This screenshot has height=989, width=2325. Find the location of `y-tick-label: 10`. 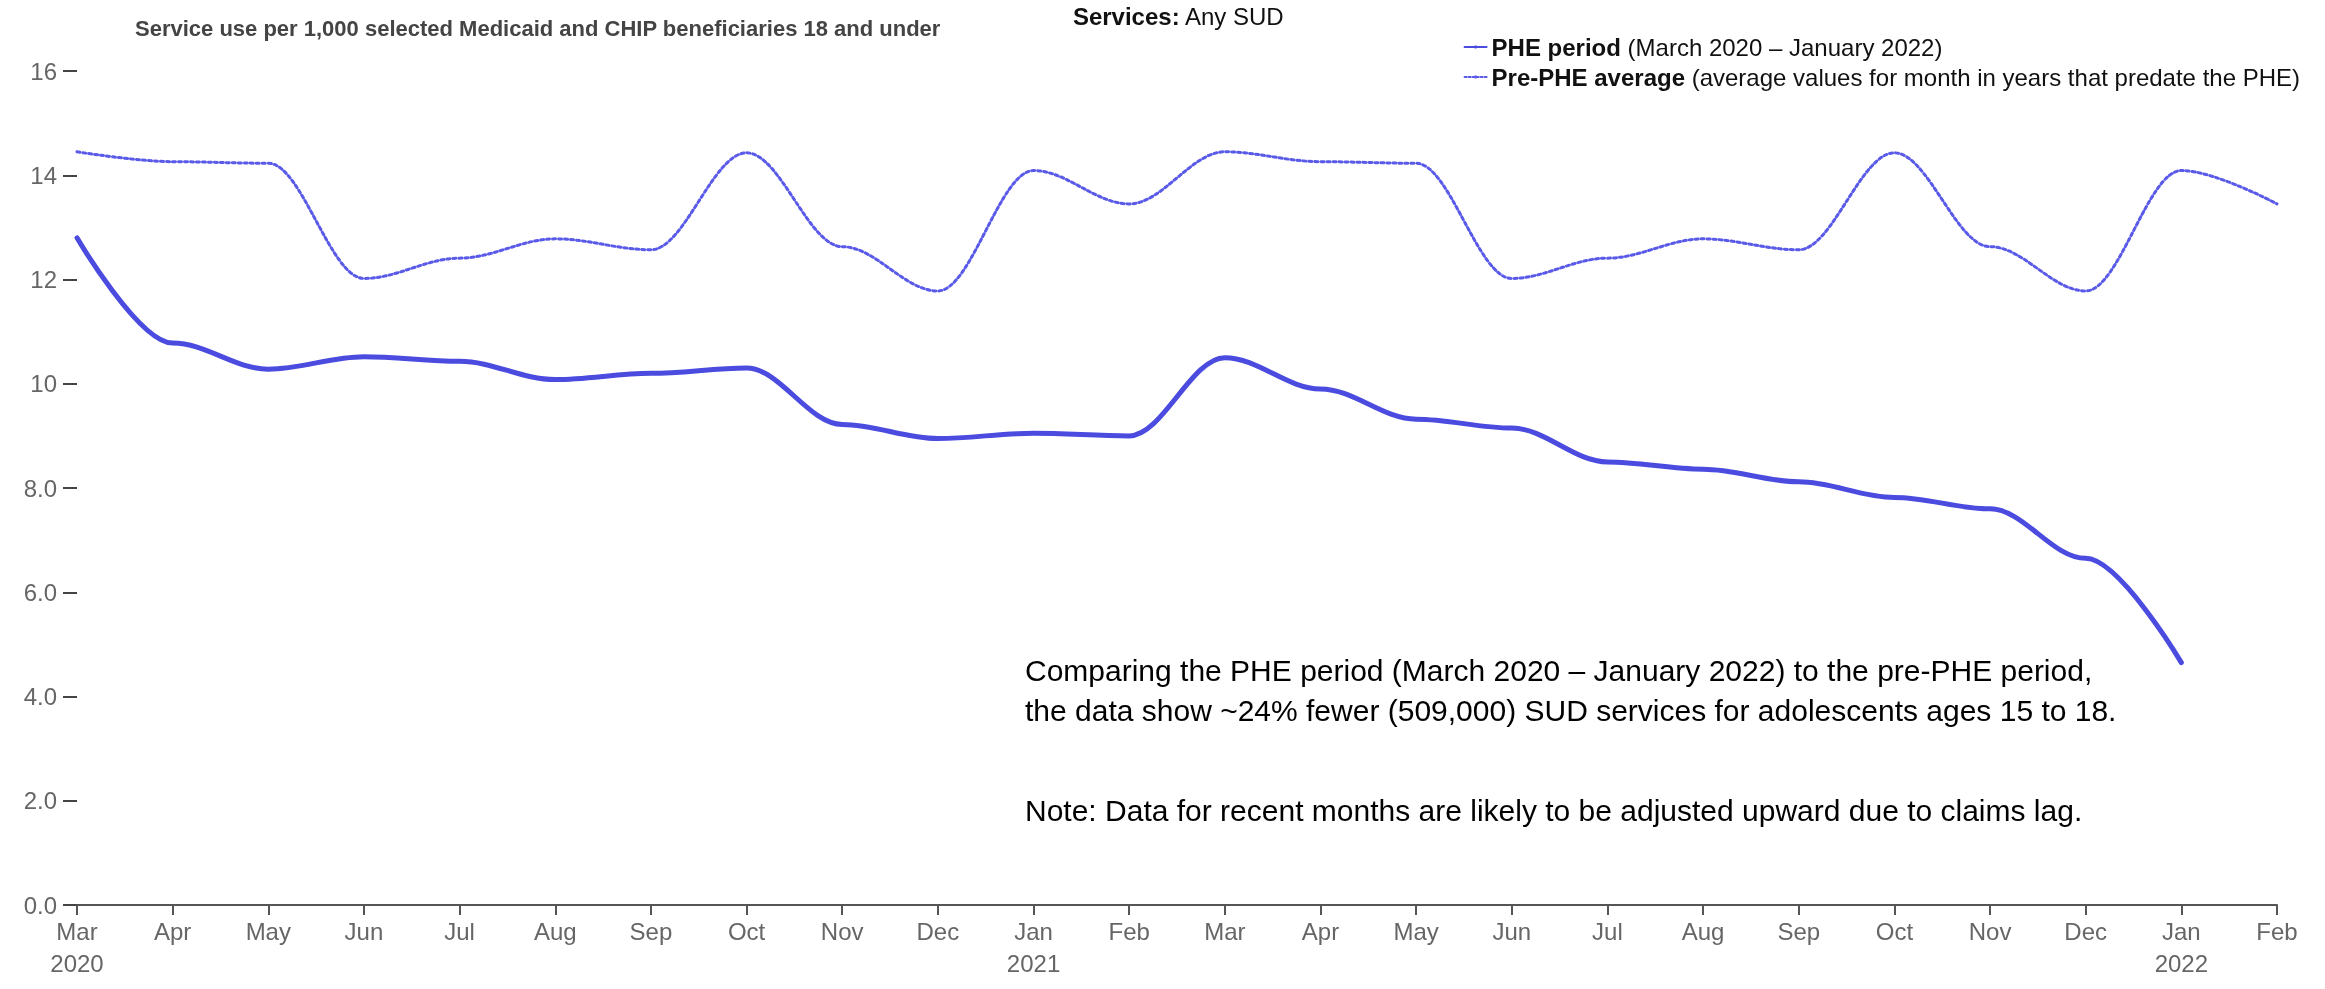

y-tick-label: 10 is located at coordinates (43, 384).